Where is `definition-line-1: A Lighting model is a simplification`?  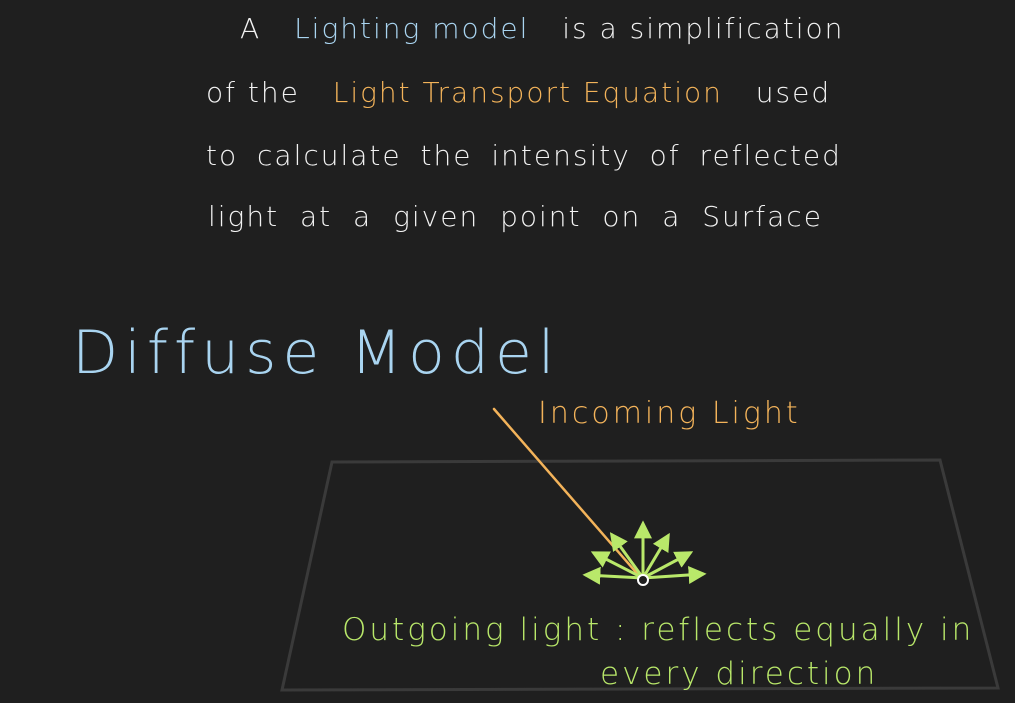
definition-line-1: A Lighting model is a simplification is located at coordinates (542, 28).